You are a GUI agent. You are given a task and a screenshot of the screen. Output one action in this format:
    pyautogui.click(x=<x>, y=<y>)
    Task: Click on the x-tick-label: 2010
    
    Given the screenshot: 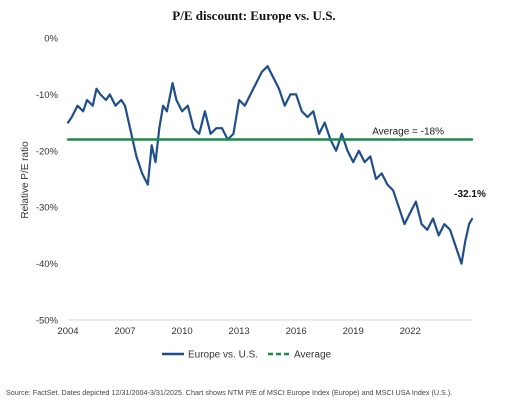 What is the action you would take?
    pyautogui.click(x=182, y=331)
    